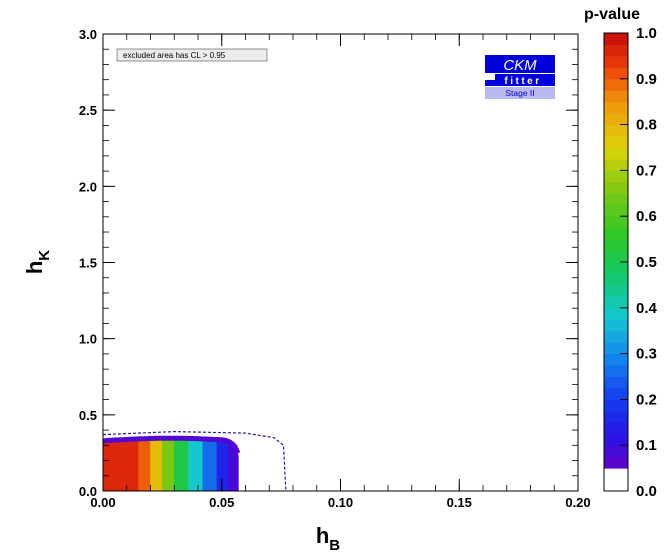 The image size is (665, 552). What do you see at coordinates (328, 537) in the screenshot?
I see `x-axis-label: hB` at bounding box center [328, 537].